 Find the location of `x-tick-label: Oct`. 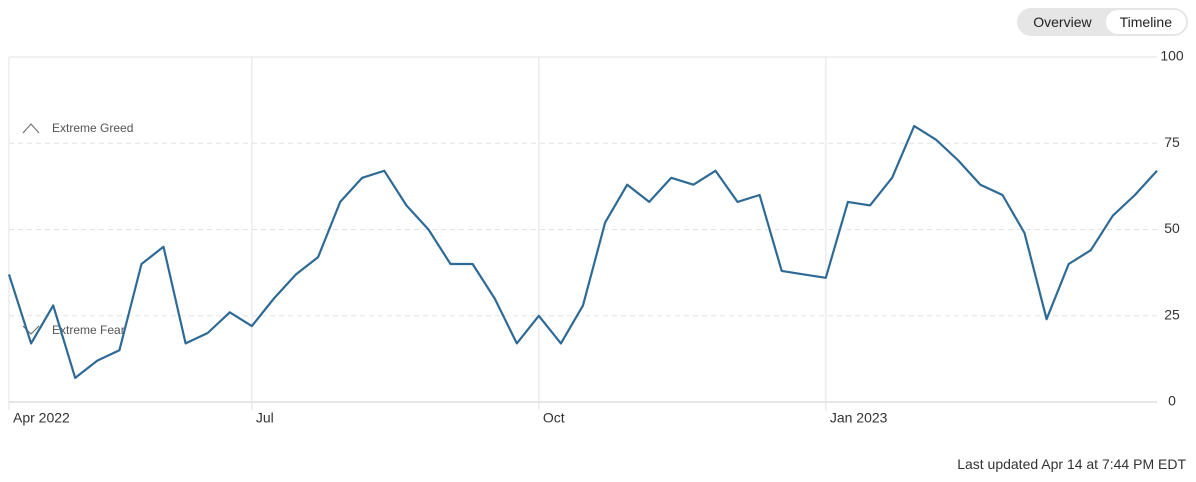

x-tick-label: Oct is located at coordinates (554, 418).